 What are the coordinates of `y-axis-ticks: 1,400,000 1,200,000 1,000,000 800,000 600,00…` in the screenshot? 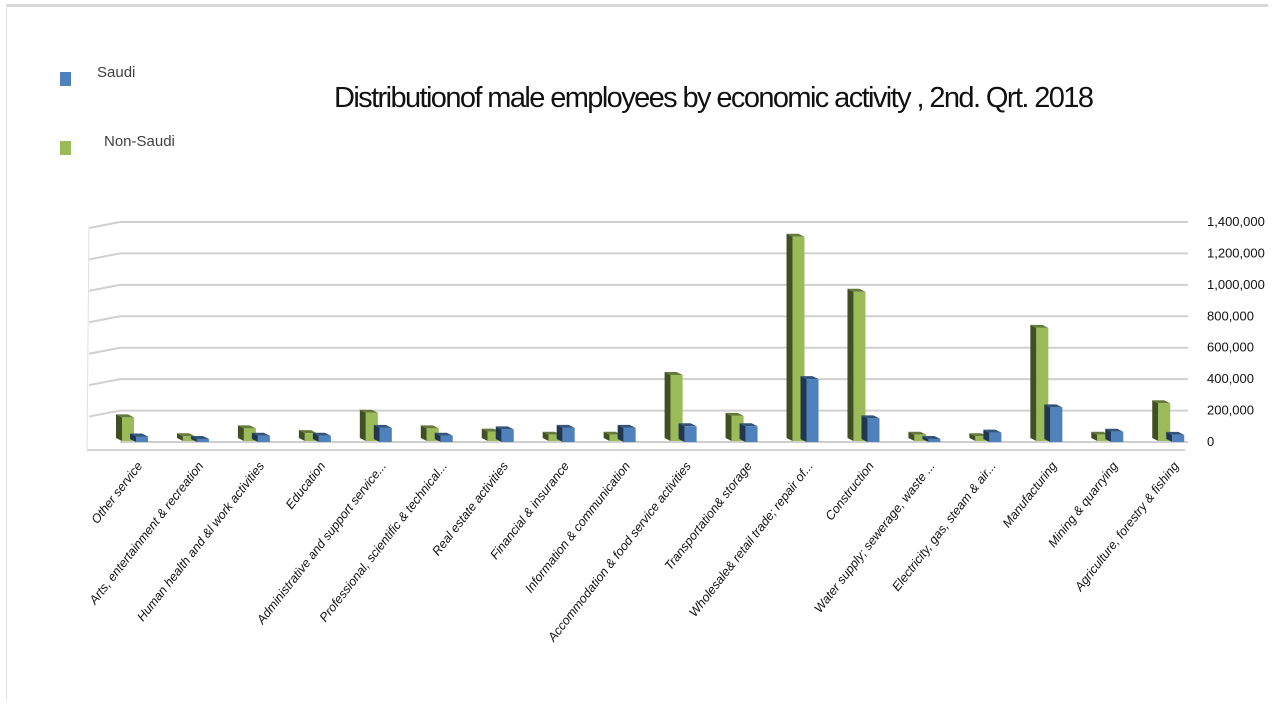 It's located at (1236, 331).